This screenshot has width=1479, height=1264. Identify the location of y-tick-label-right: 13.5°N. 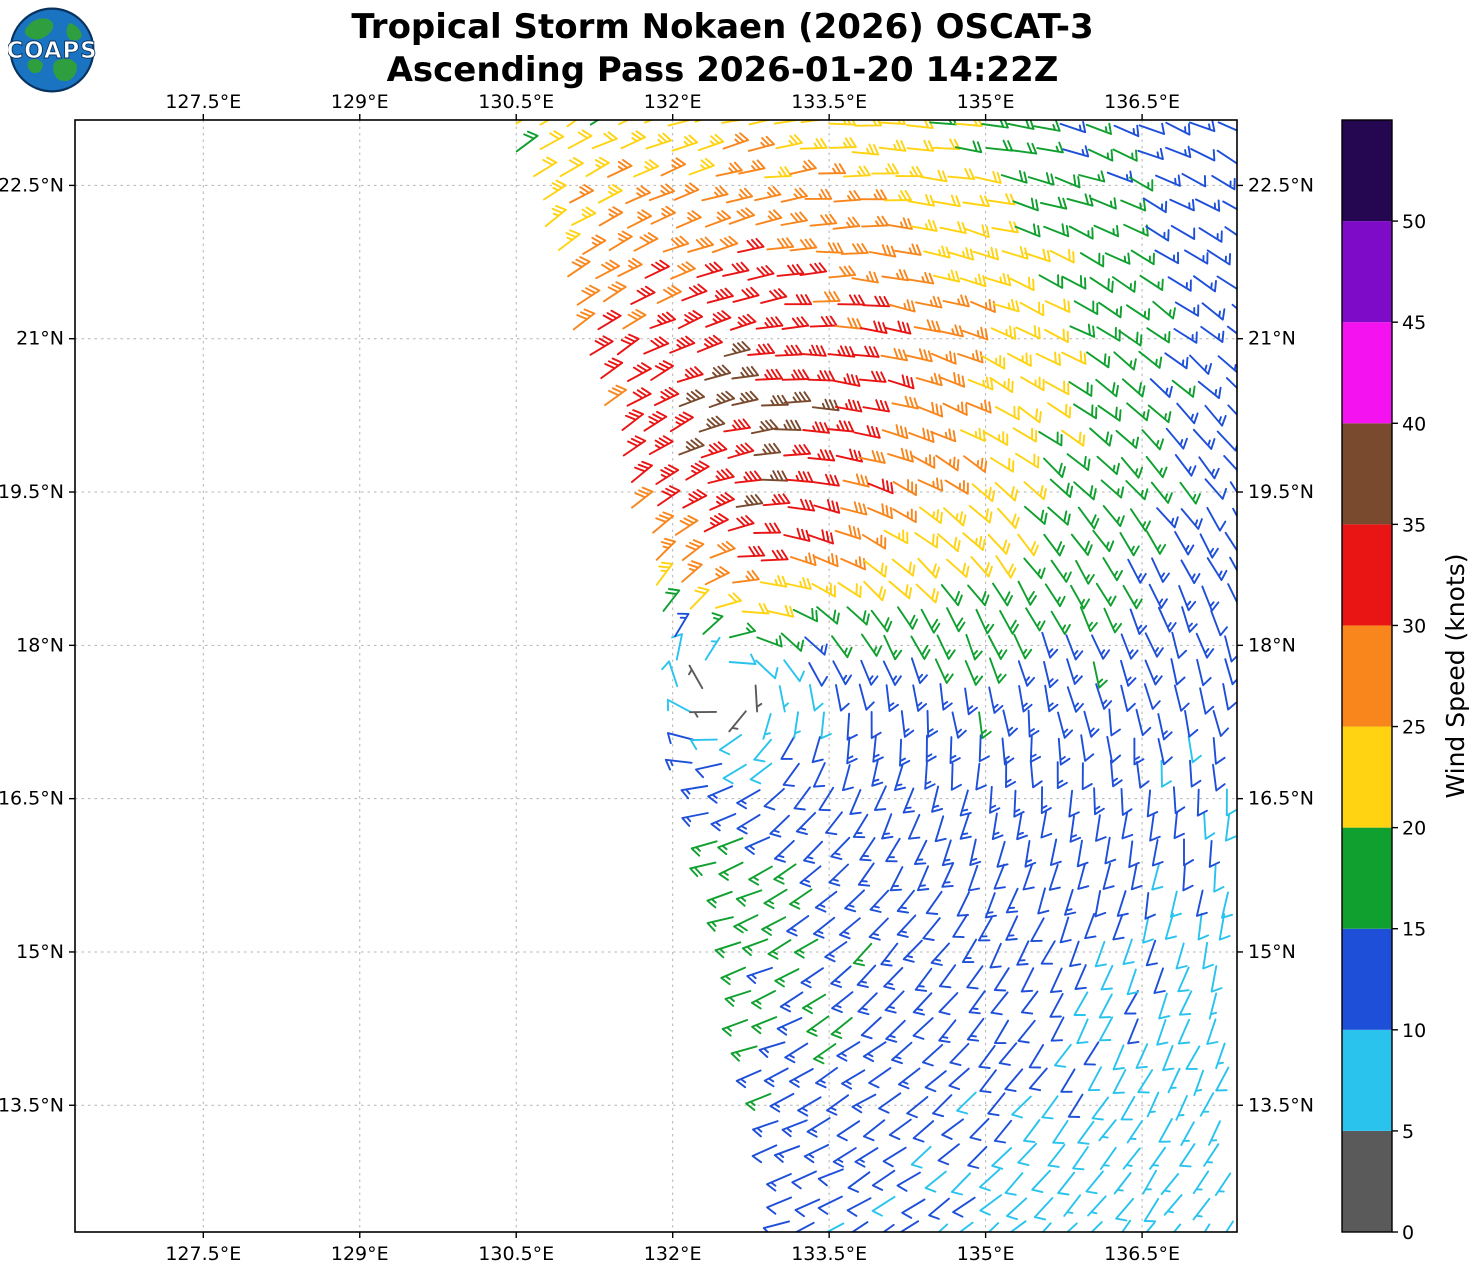
(1281, 1105).